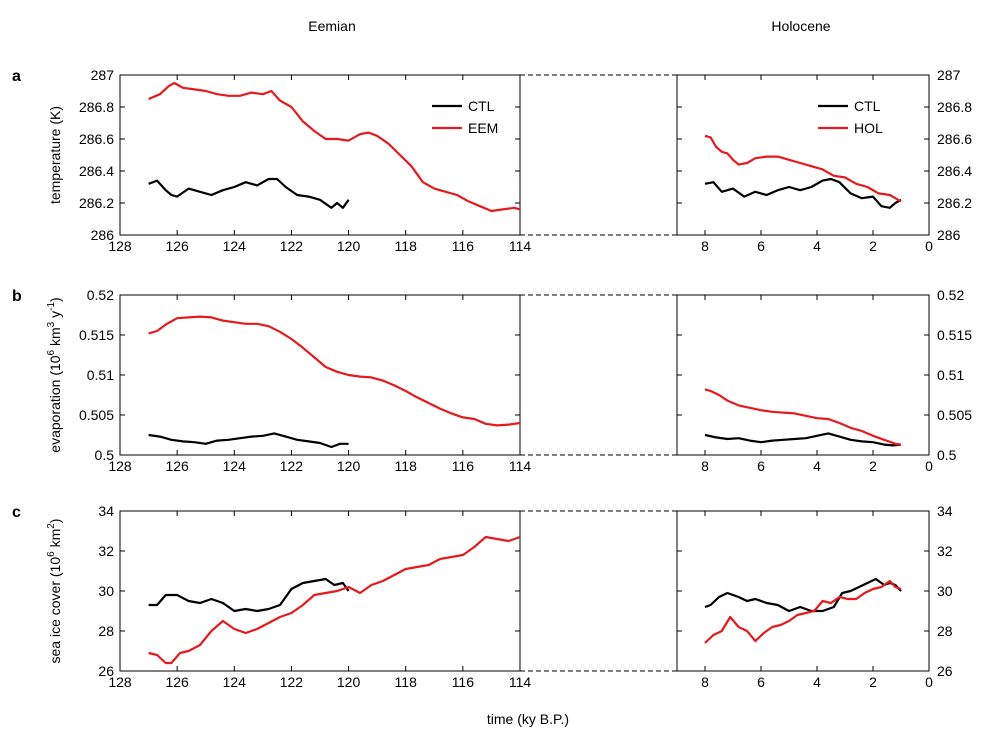  I want to click on legend-label-eem: EEM, so click(483, 128).